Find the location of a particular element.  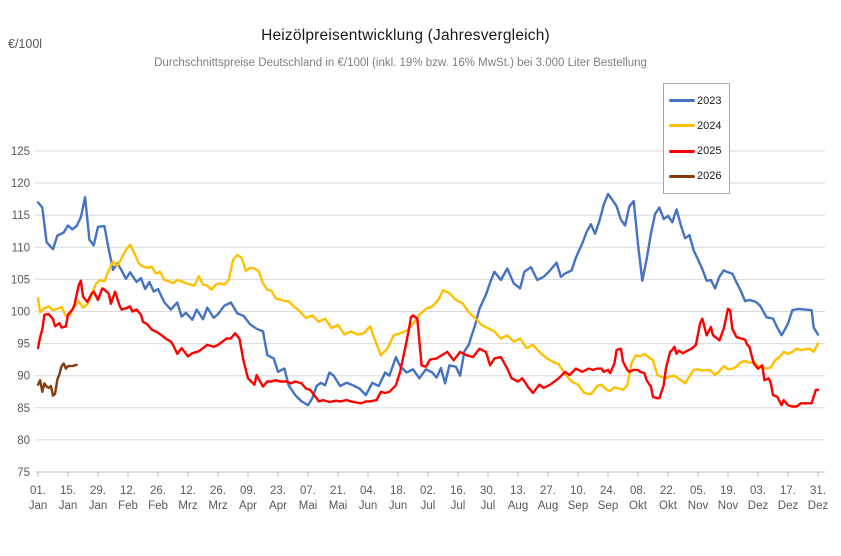

x-axis-label-day-23: 19. is located at coordinates (728, 491).